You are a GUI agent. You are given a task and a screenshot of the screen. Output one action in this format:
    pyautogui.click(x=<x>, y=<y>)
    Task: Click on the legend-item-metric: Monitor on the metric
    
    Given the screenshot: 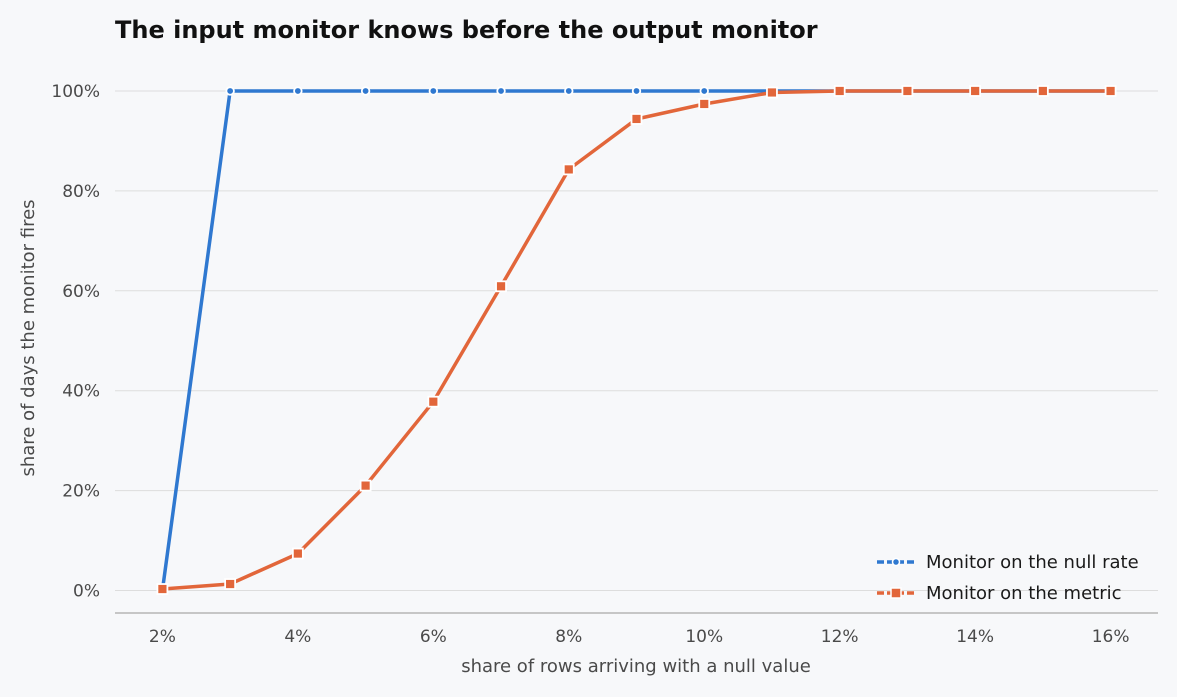 What is the action you would take?
    pyautogui.click(x=999, y=593)
    